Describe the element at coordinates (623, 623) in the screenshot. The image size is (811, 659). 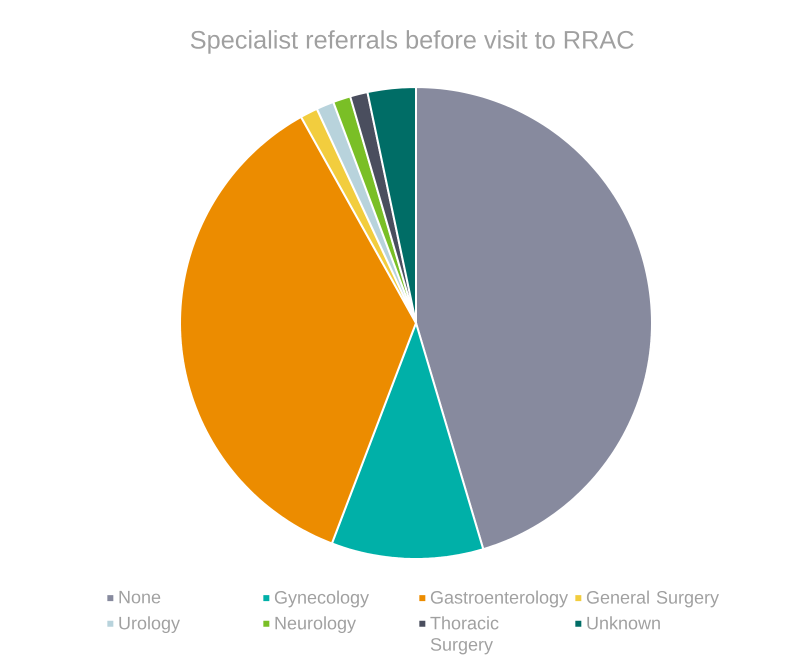
I see `legend-label: Unknown` at that location.